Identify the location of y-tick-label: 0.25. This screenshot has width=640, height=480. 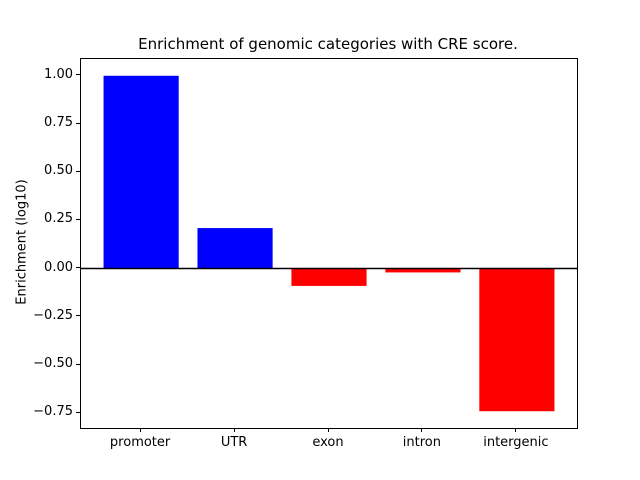
(58, 219).